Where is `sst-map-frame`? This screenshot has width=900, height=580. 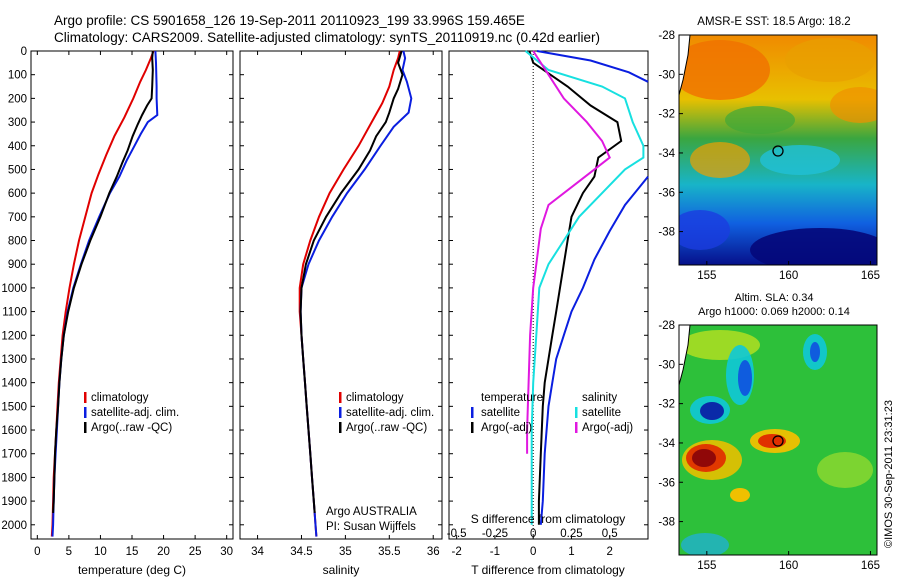
sst-map-frame is located at coordinates (778, 150).